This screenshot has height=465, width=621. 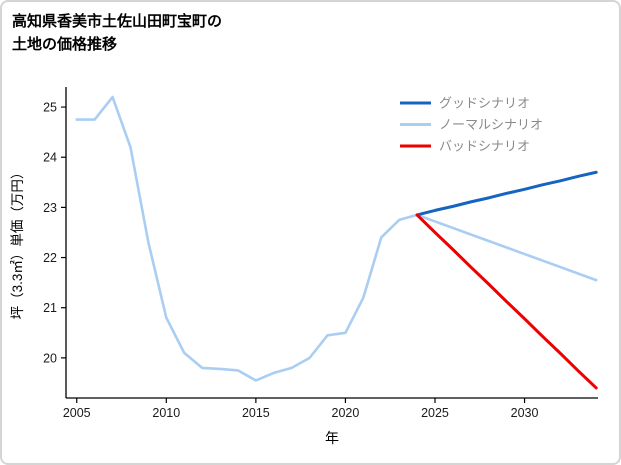 What do you see at coordinates (117, 33) in the screenshot?
I see `chart-title: 高知県香美市土佐山田町宝町の 土地の価格推移` at bounding box center [117, 33].